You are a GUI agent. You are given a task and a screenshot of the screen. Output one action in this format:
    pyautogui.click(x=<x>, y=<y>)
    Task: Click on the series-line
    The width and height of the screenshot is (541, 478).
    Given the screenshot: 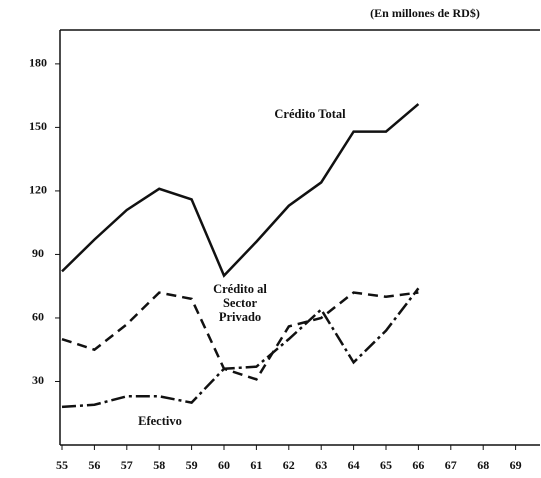 What is the action you would take?
    pyautogui.click(x=240, y=336)
    